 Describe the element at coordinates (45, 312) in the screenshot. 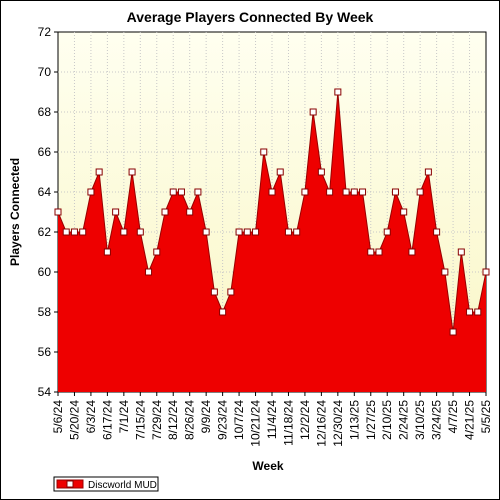

I see `y-tick-label: 58` at that location.